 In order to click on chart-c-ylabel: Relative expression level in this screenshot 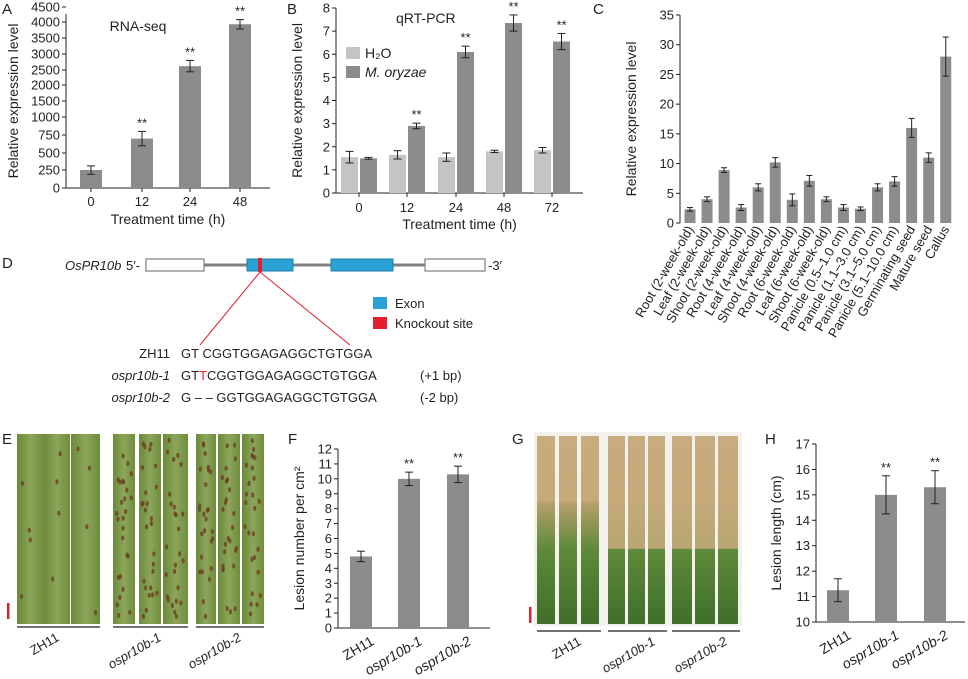, I will do `click(631, 119)`.